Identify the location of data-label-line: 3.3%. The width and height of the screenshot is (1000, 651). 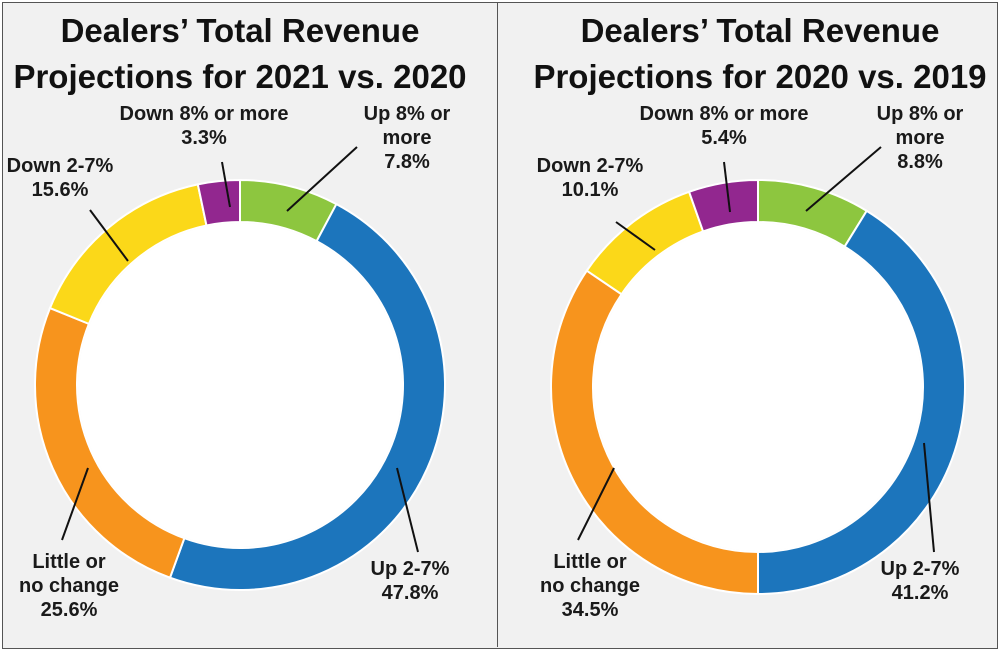
(204, 138).